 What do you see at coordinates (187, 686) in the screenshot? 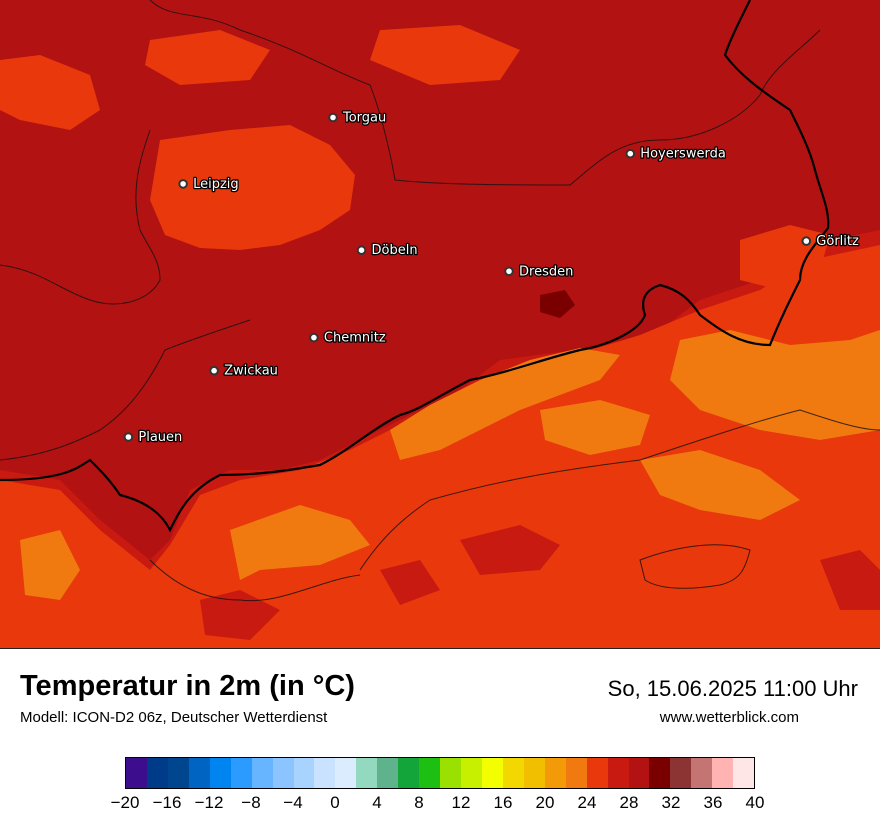
I see `map-title: Temperatur in 2m (in °C)` at bounding box center [187, 686].